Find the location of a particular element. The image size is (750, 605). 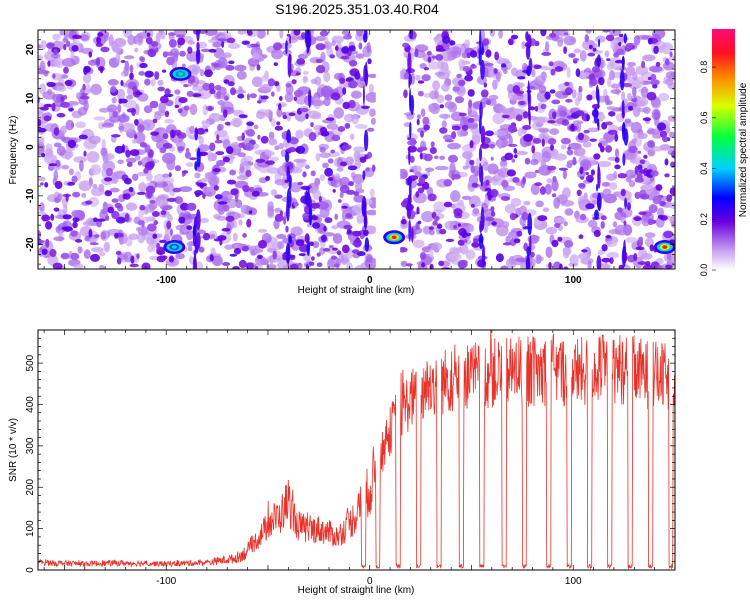

y-tick-label: 200 is located at coordinates (30, 486).